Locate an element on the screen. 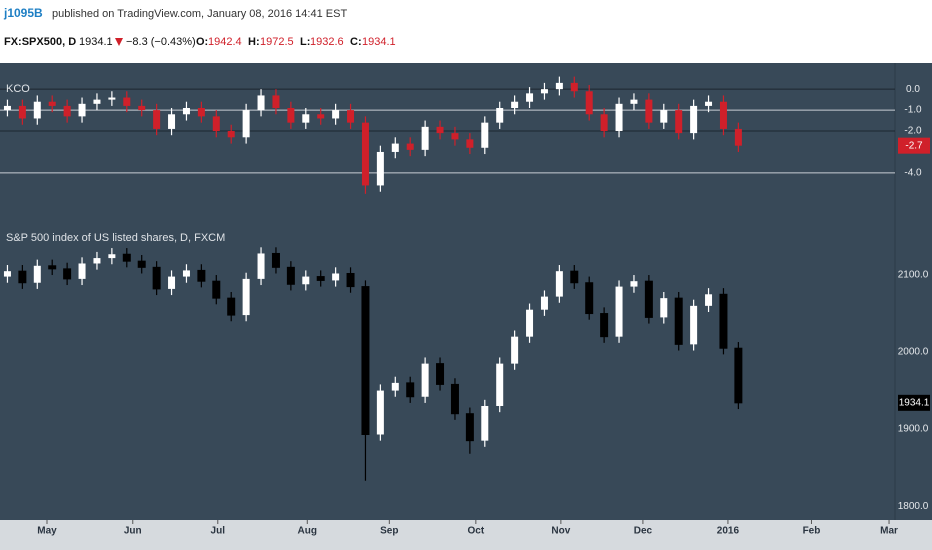 This screenshot has height=550, width=932. y-tick-label: -4.0 is located at coordinates (913, 173).